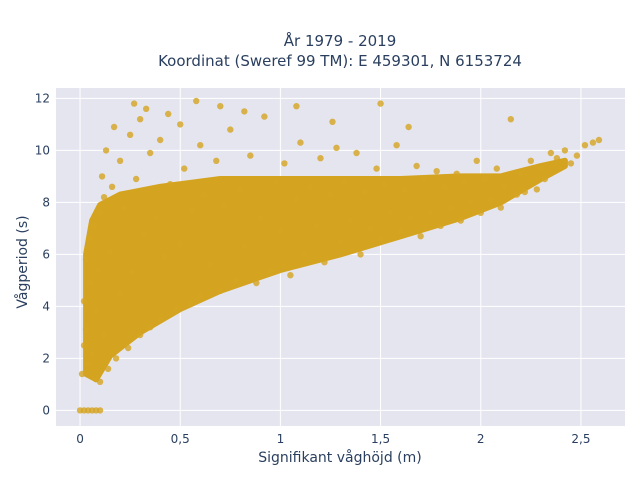 This screenshot has width=640, height=480. What do you see at coordinates (22, 261) in the screenshot?
I see `y-axis-title: Vågperiod (s)` at bounding box center [22, 261].